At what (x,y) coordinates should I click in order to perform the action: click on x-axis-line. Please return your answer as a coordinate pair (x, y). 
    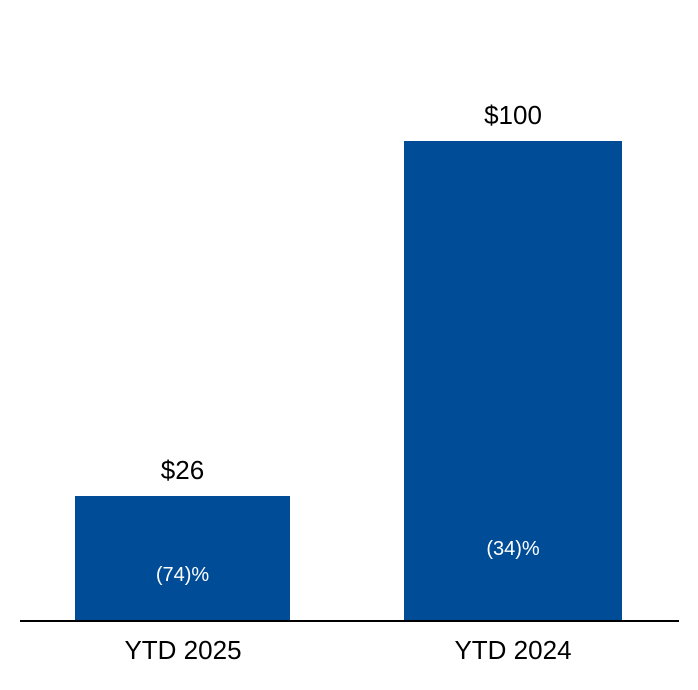
    Looking at the image, I should click on (349, 621).